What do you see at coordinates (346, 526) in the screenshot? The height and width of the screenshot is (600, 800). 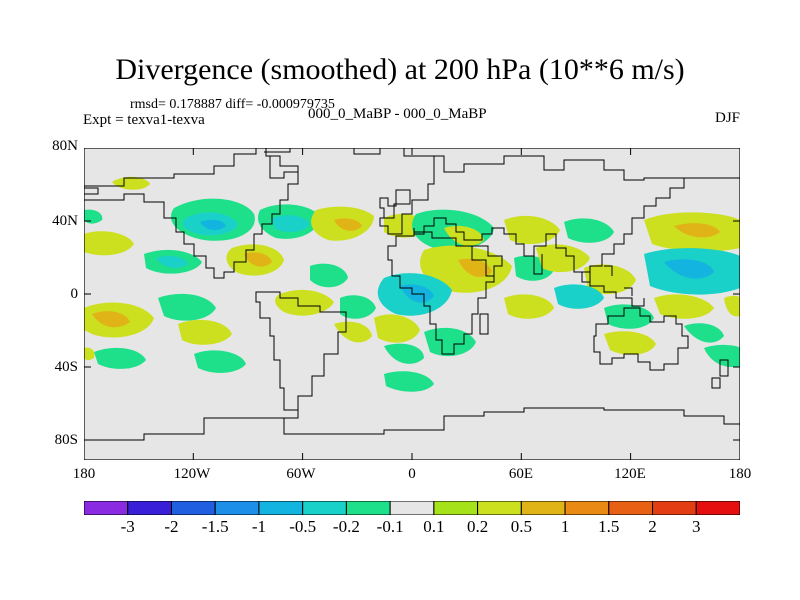 I see `colorbar-label: -0.2` at bounding box center [346, 526].